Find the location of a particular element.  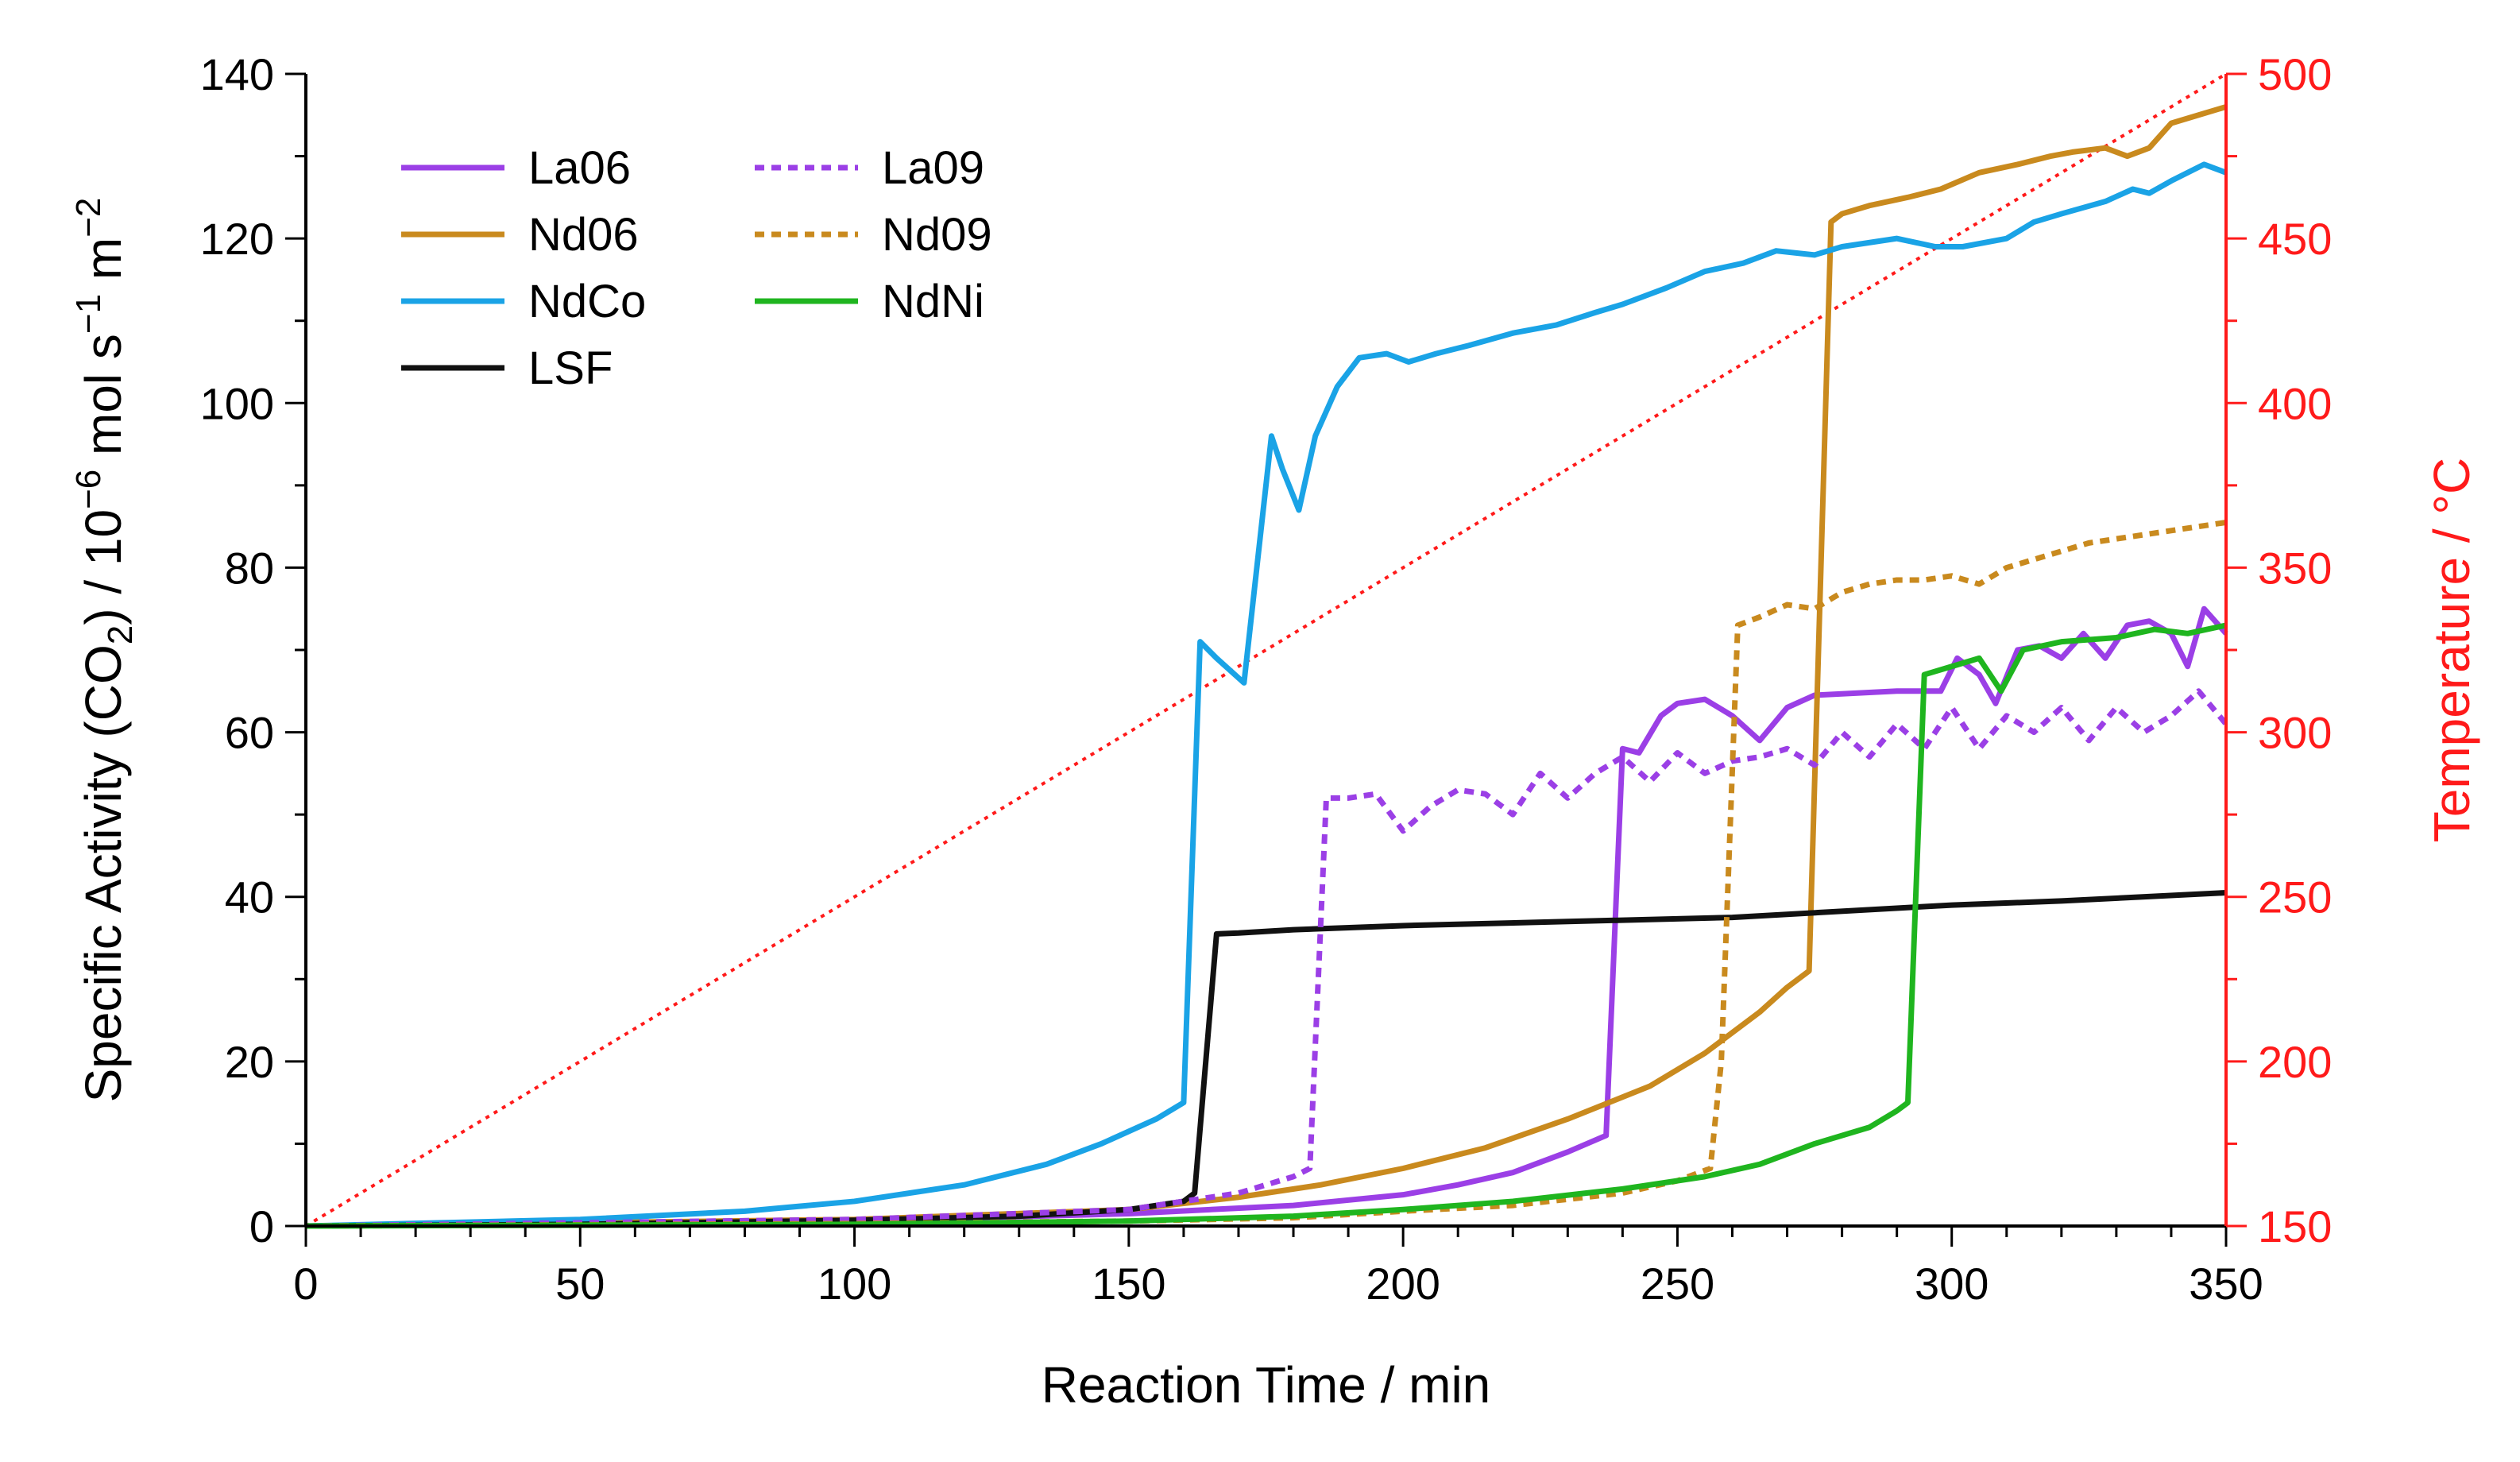

y2-tick-label: 300 is located at coordinates (2295, 733).